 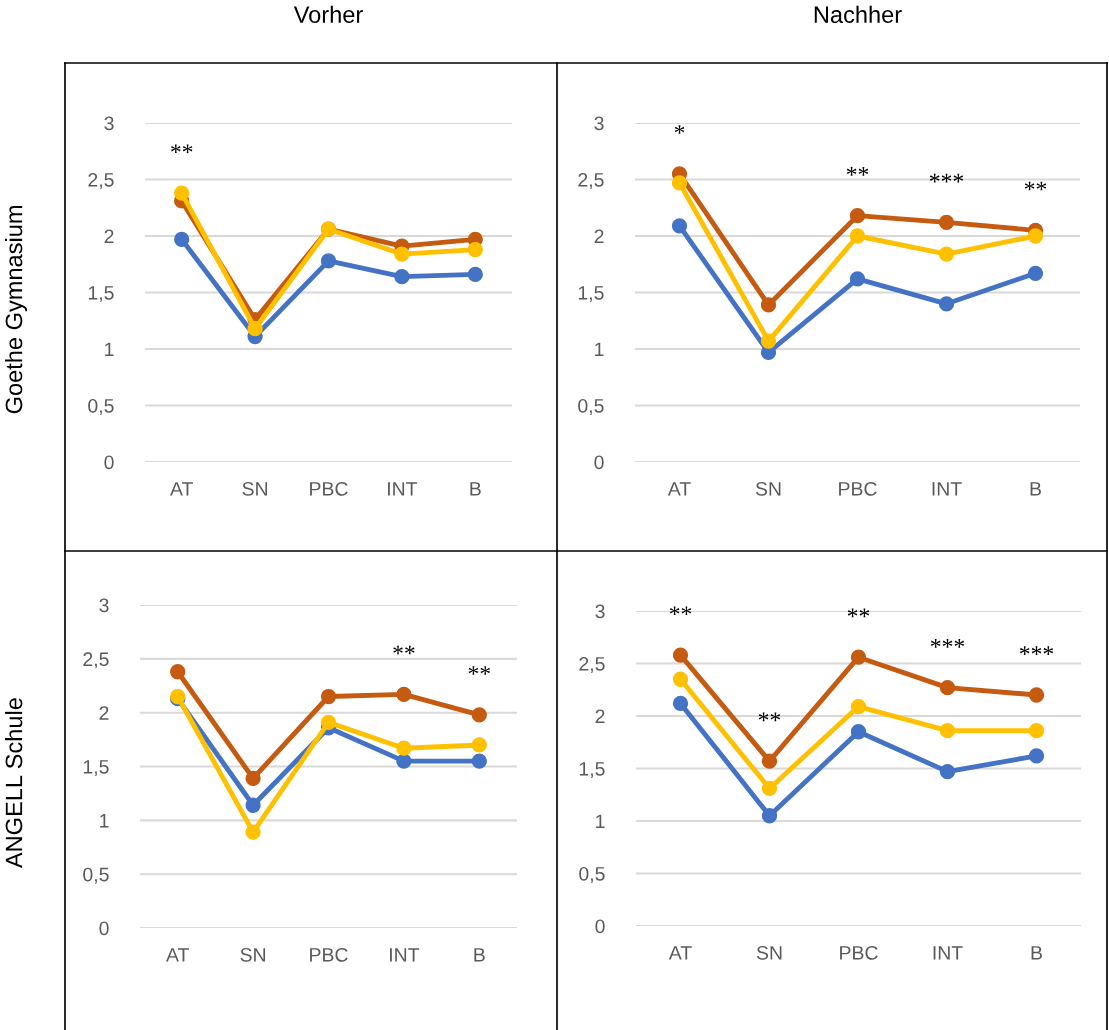 What do you see at coordinates (328, 14) in the screenshot?
I see `chart-title: Vorher` at bounding box center [328, 14].